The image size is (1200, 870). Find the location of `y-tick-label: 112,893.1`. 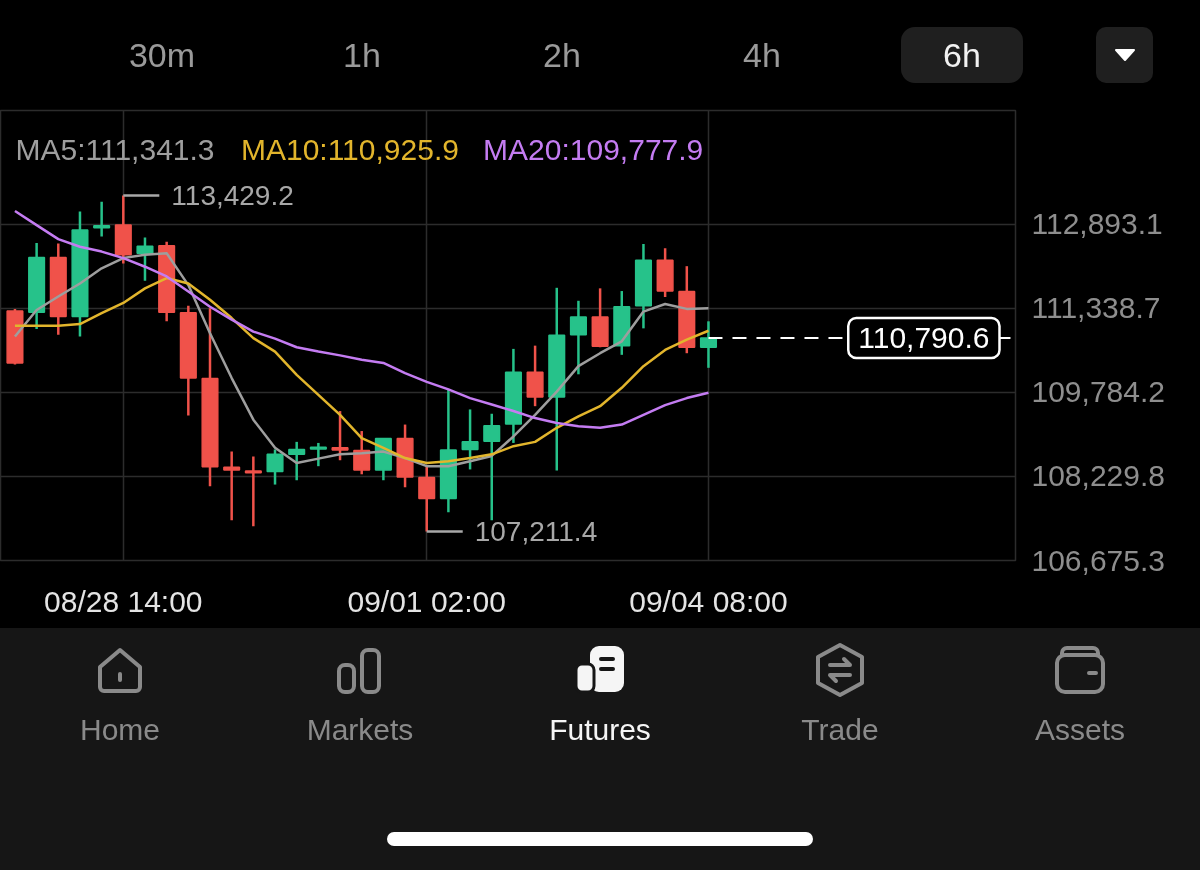

y-tick-label: 112,893.1 is located at coordinates (1097, 224).